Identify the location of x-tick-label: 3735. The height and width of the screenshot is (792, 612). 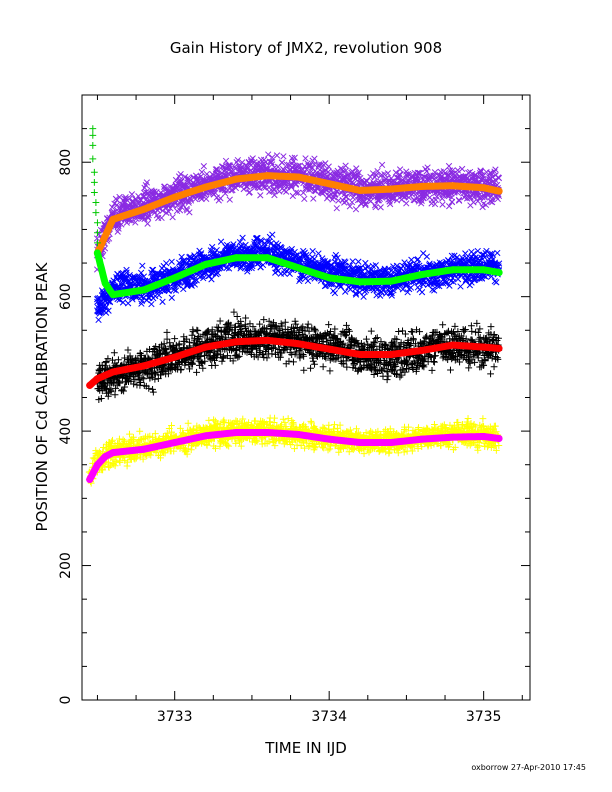
(484, 717).